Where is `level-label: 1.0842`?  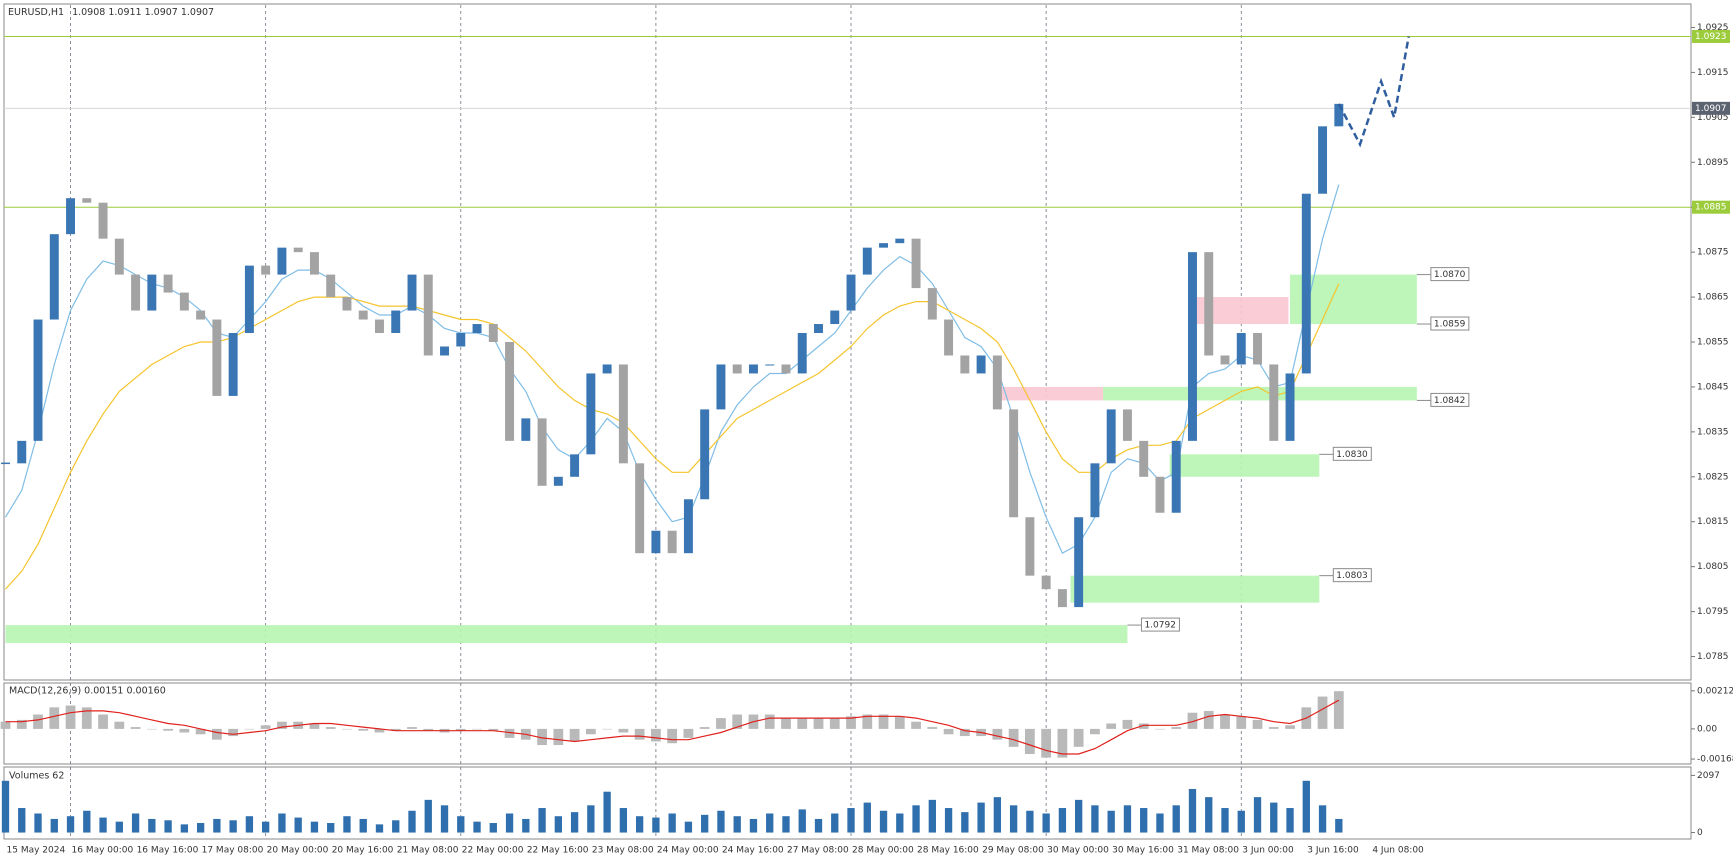 level-label: 1.0842 is located at coordinates (1450, 401).